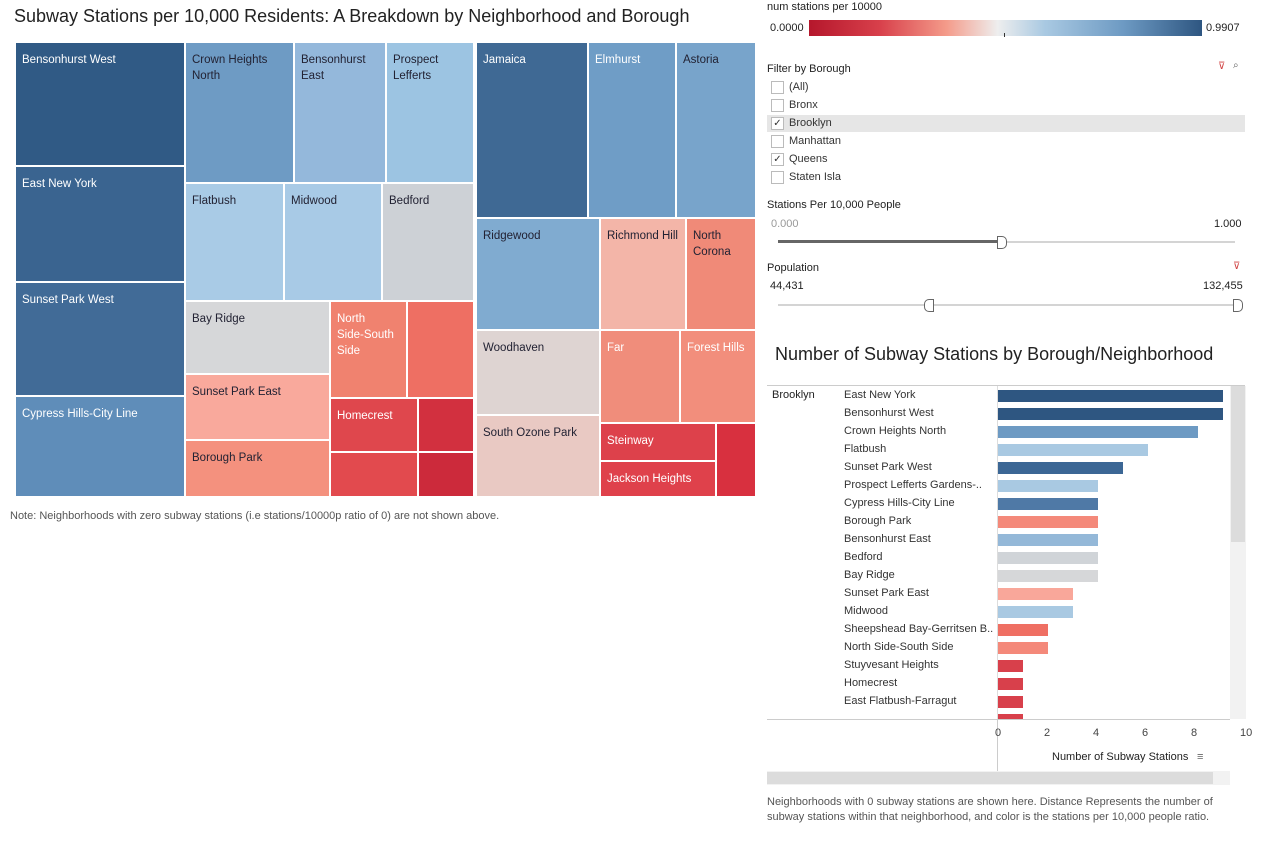  I want to click on bar-label: Borough Park, so click(878, 521).